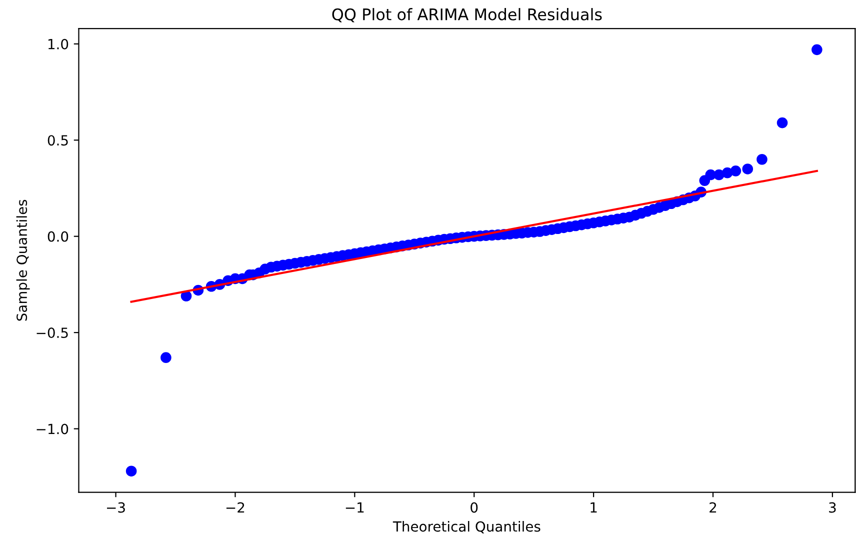  I want to click on x-tick-label: 0, so click(474, 507).